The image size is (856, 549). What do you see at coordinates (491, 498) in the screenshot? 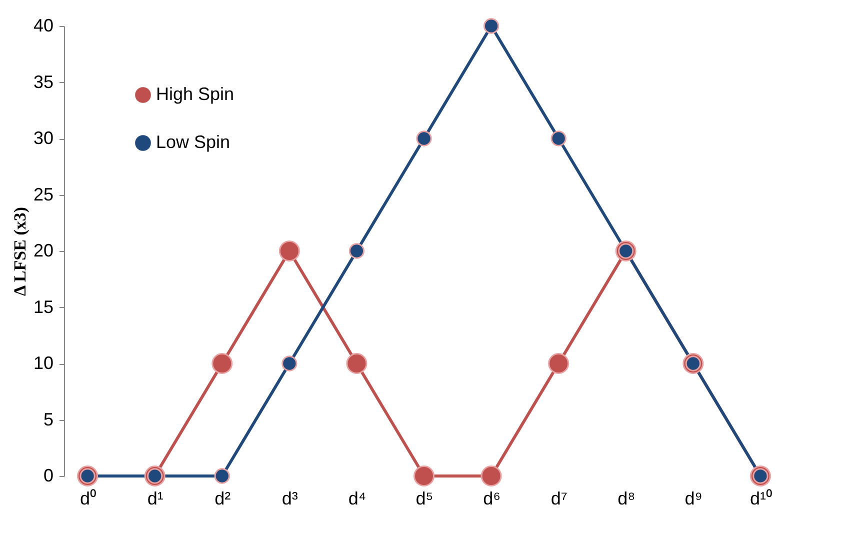
I see `x-tick-label: d⁶` at bounding box center [491, 498].